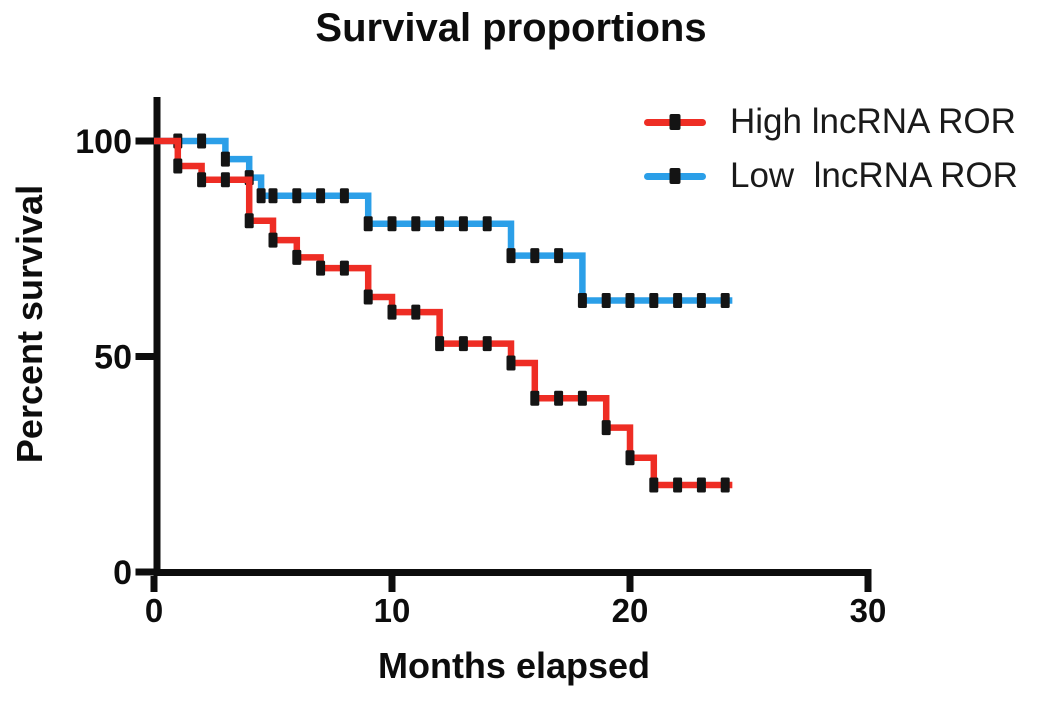  Describe the element at coordinates (511, 28) in the screenshot. I see `chart-title: Survival proportions` at that location.